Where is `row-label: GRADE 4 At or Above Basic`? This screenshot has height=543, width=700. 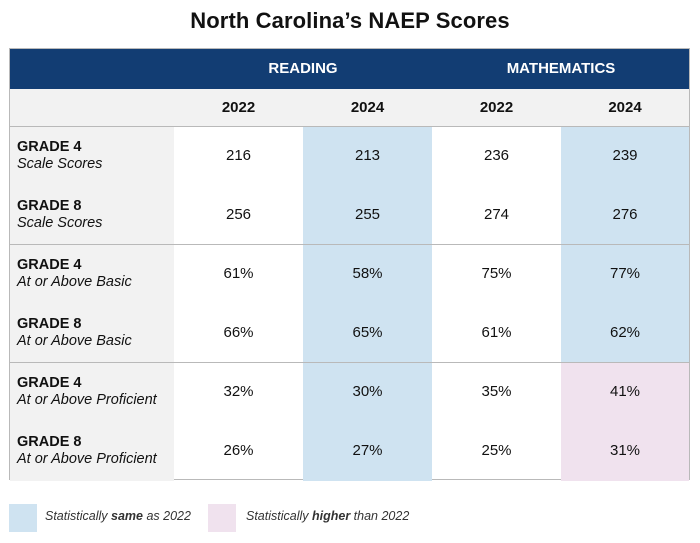
row-label: GRADE 4 At or Above Basic is located at coordinates (74, 274).